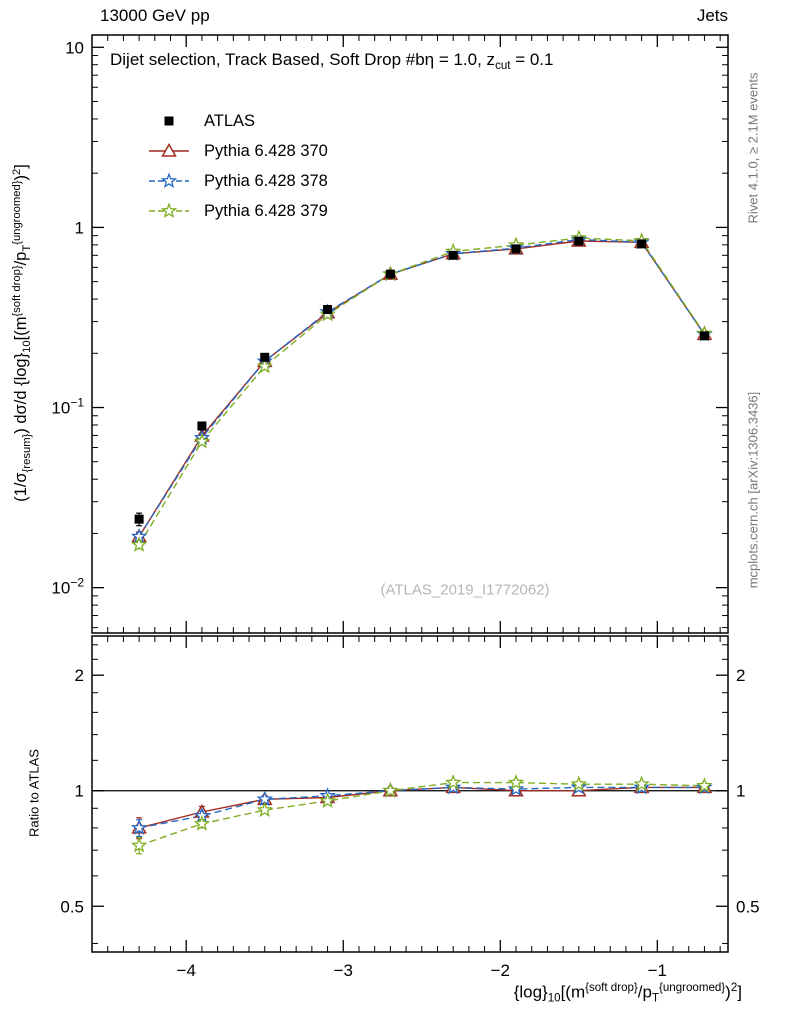 Image resolution: width=786 pixels, height=1024 pixels. What do you see at coordinates (169, 121) in the screenshot?
I see `atlas-marker-icon` at bounding box center [169, 121].